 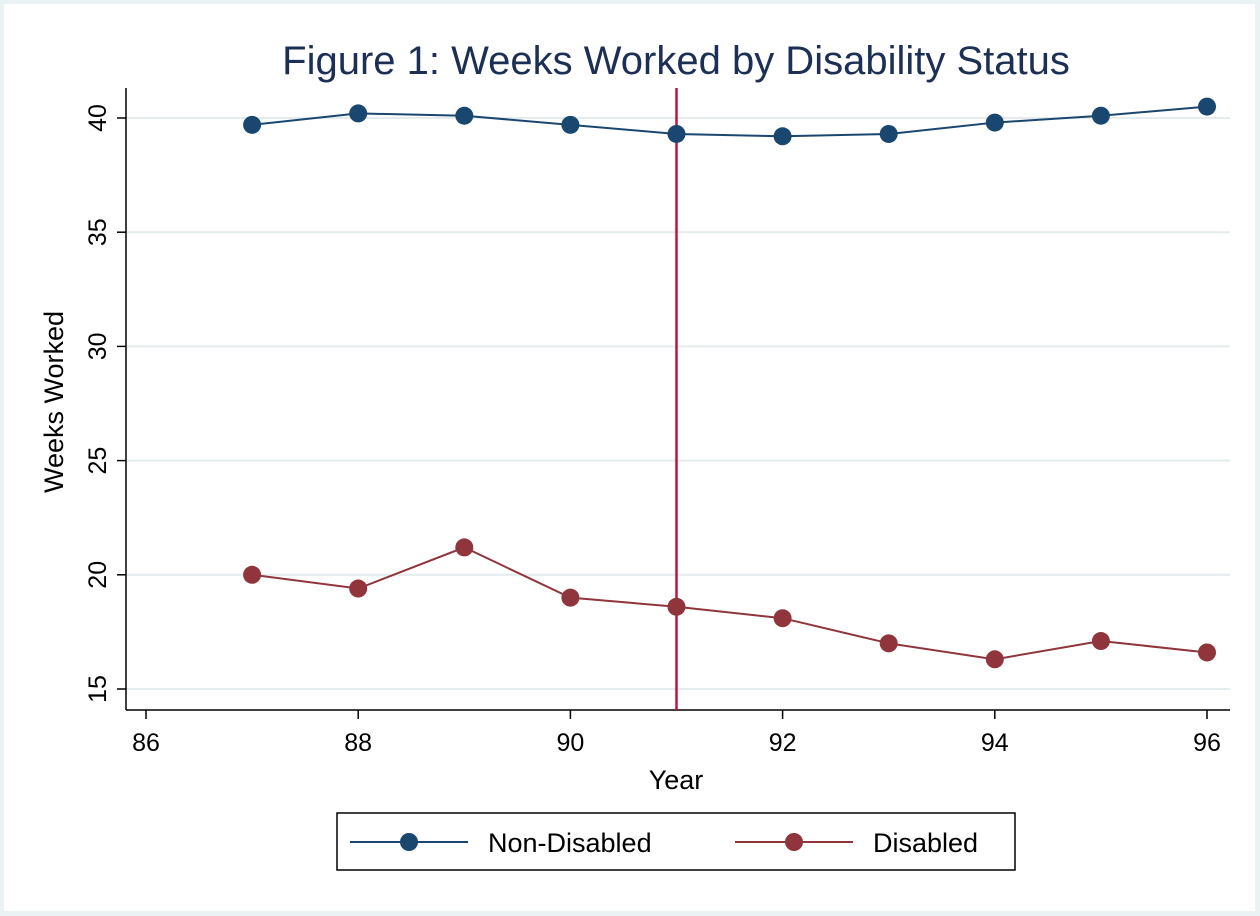 I want to click on x-tick-label-92: 92, so click(x=783, y=743).